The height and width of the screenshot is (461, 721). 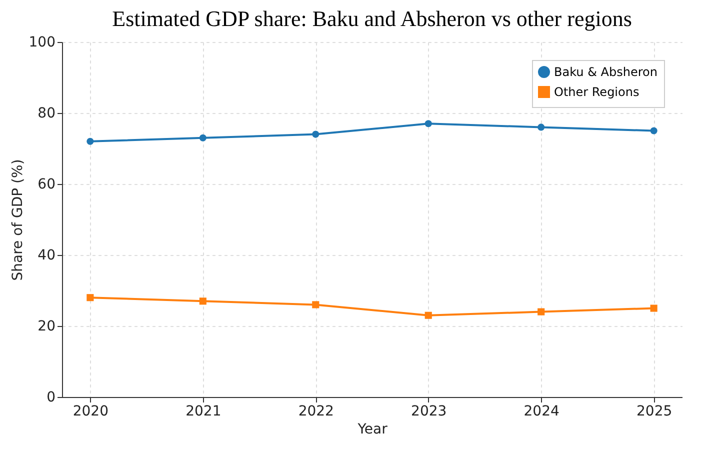 I want to click on legend-label: Other Regions, so click(x=597, y=92).